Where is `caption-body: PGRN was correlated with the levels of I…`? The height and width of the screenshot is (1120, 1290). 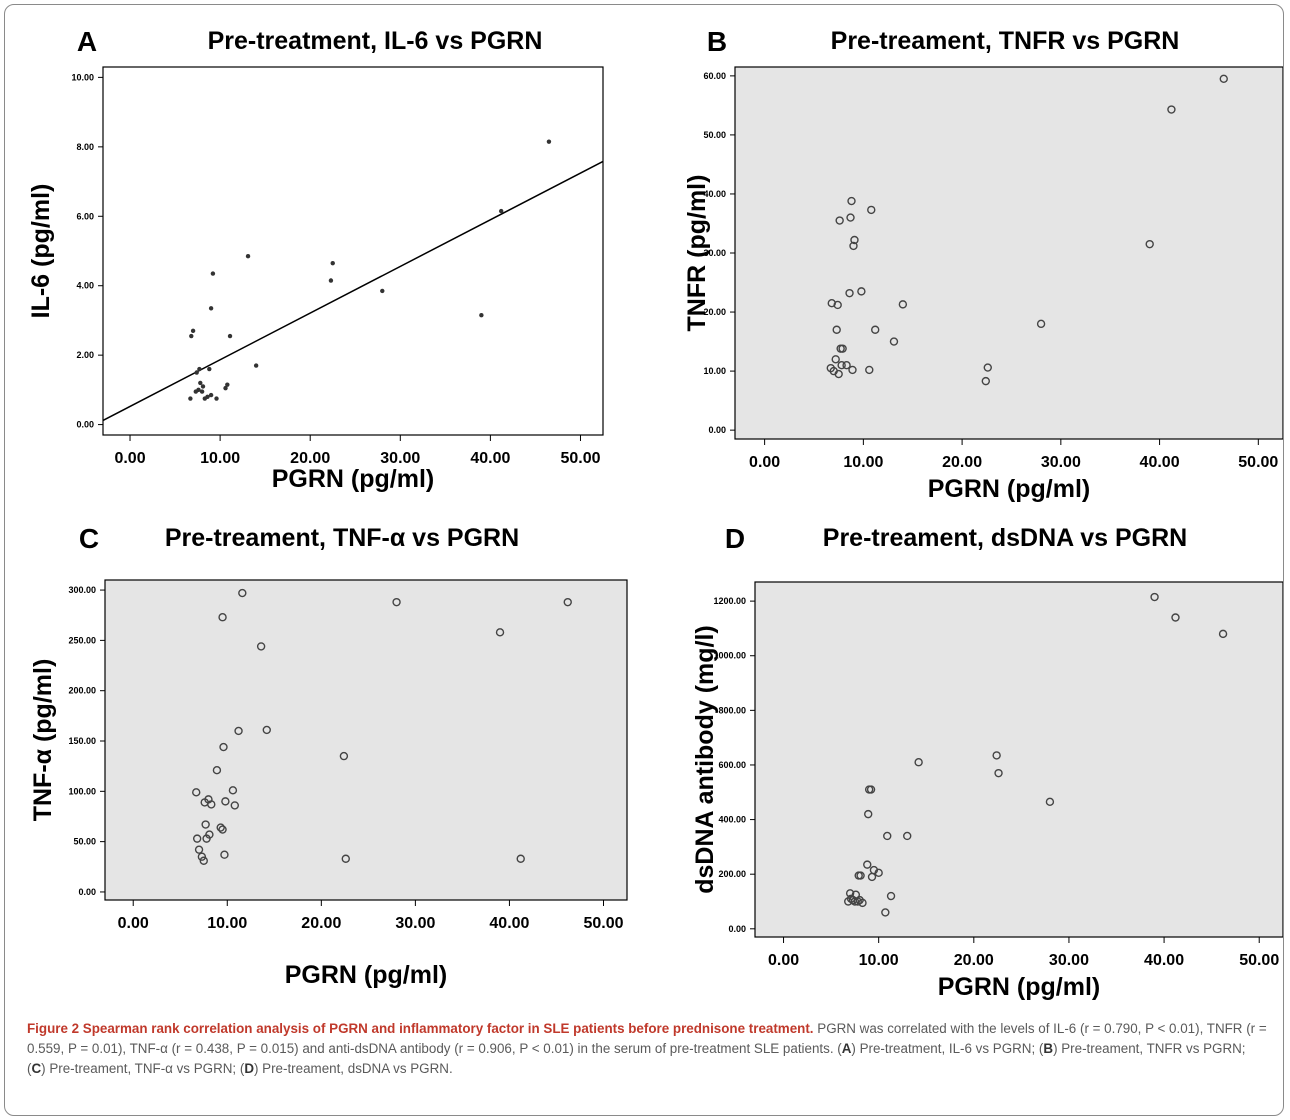 caption-body: PGRN was correlated with the levels of I… is located at coordinates (647, 1038).